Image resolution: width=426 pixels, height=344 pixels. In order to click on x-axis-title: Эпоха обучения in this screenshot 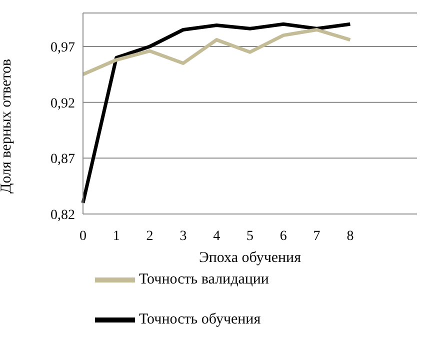, I will do `click(250, 258)`.